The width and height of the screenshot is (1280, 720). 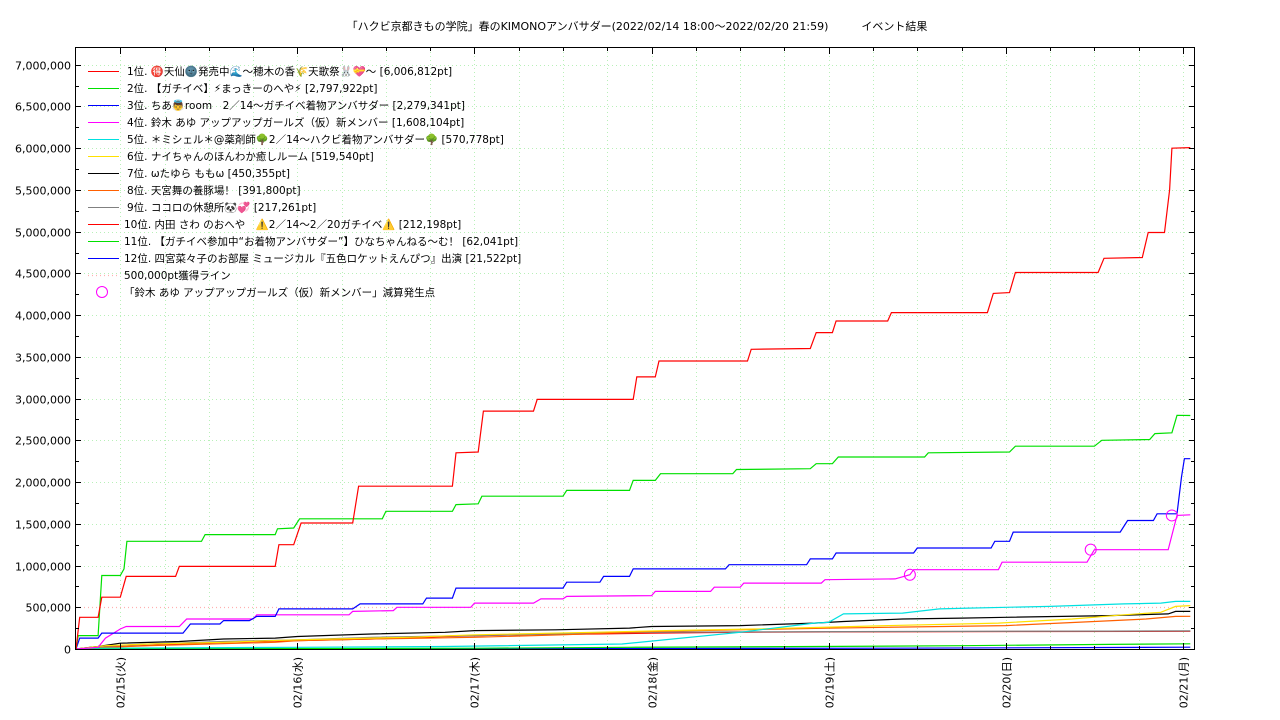 What do you see at coordinates (653, 682) in the screenshot?
I see `x-tick-label: 02/18(金)` at bounding box center [653, 682].